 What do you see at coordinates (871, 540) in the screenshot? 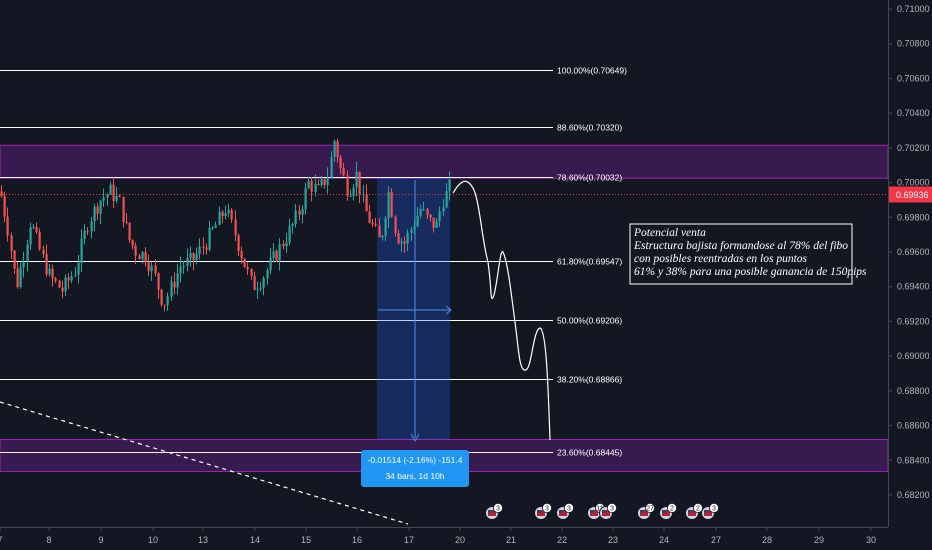
I see `x-tick-label: 30` at bounding box center [871, 540].